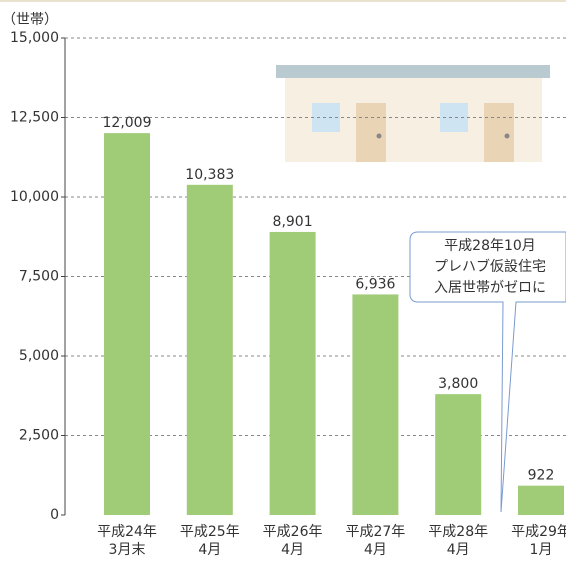  Describe the element at coordinates (541, 550) in the screenshot. I see `x-tick-label: 1月` at that location.